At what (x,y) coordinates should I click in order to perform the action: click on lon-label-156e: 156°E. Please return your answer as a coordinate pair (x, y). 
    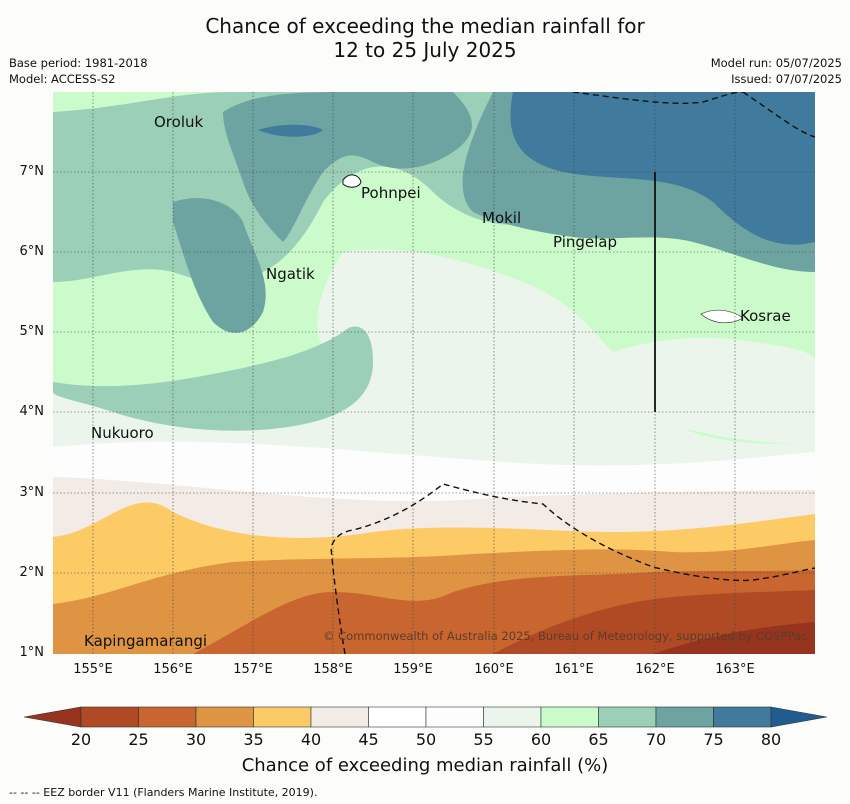
    Looking at the image, I should click on (173, 669).